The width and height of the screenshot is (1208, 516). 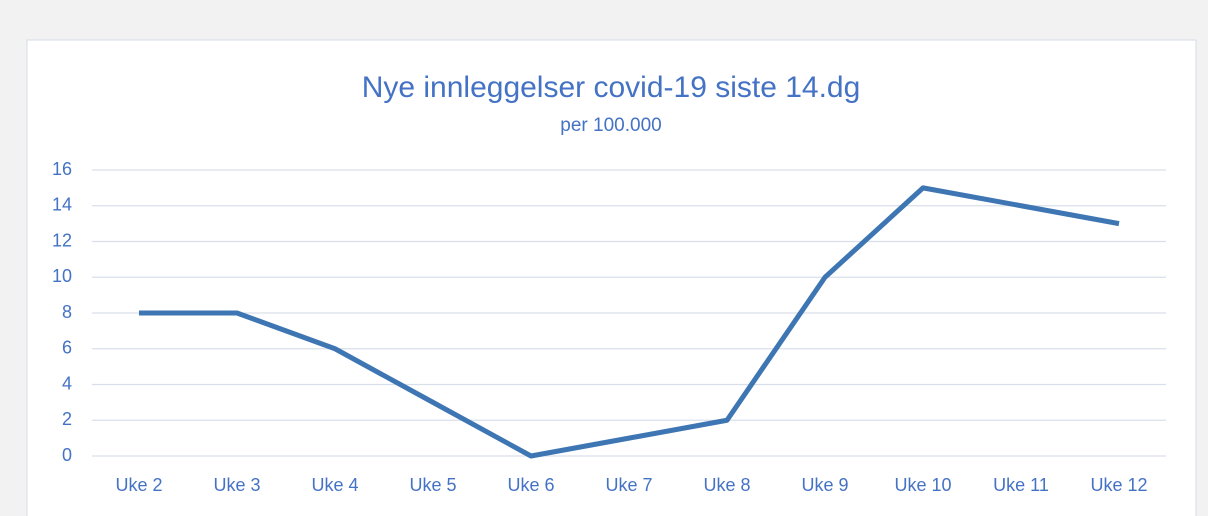 I want to click on x-tick-label: Uke 2, so click(x=138, y=485).